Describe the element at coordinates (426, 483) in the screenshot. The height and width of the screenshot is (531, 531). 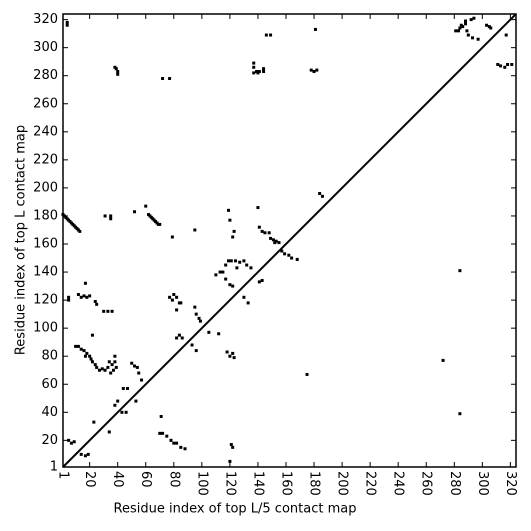
I see `x-tick-label: 260` at that location.